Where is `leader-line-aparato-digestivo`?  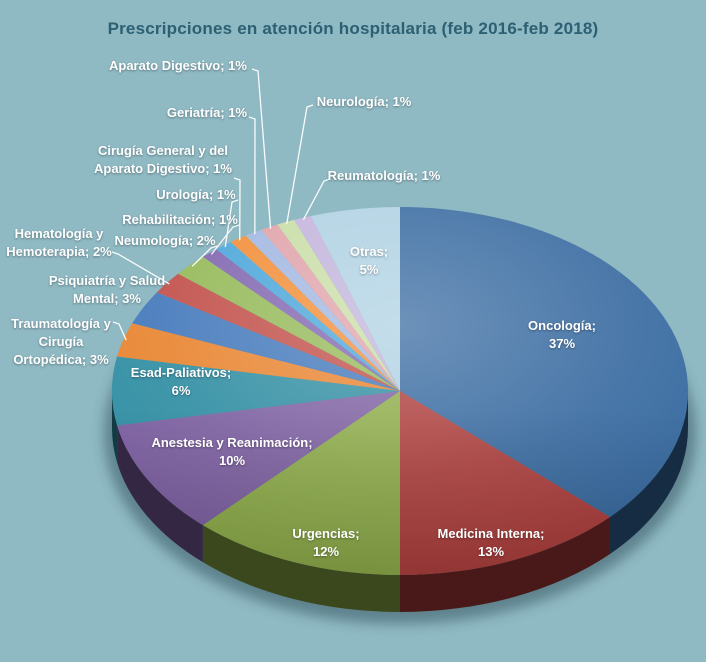
leader-line-aparato-digestivo is located at coordinates (261, 148).